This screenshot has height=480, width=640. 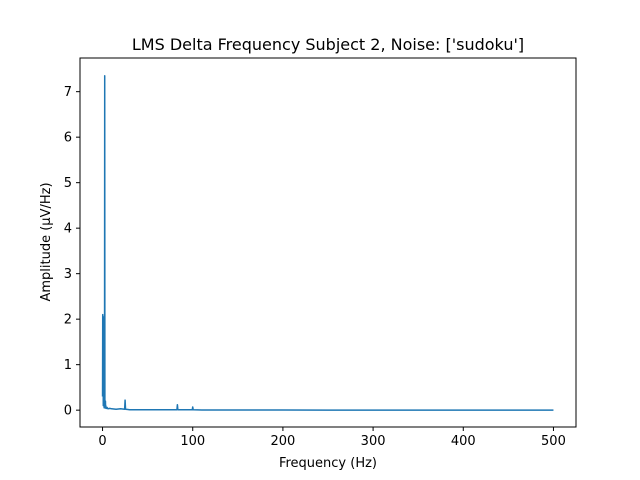 I want to click on y-tick-label: 0, so click(x=68, y=411).